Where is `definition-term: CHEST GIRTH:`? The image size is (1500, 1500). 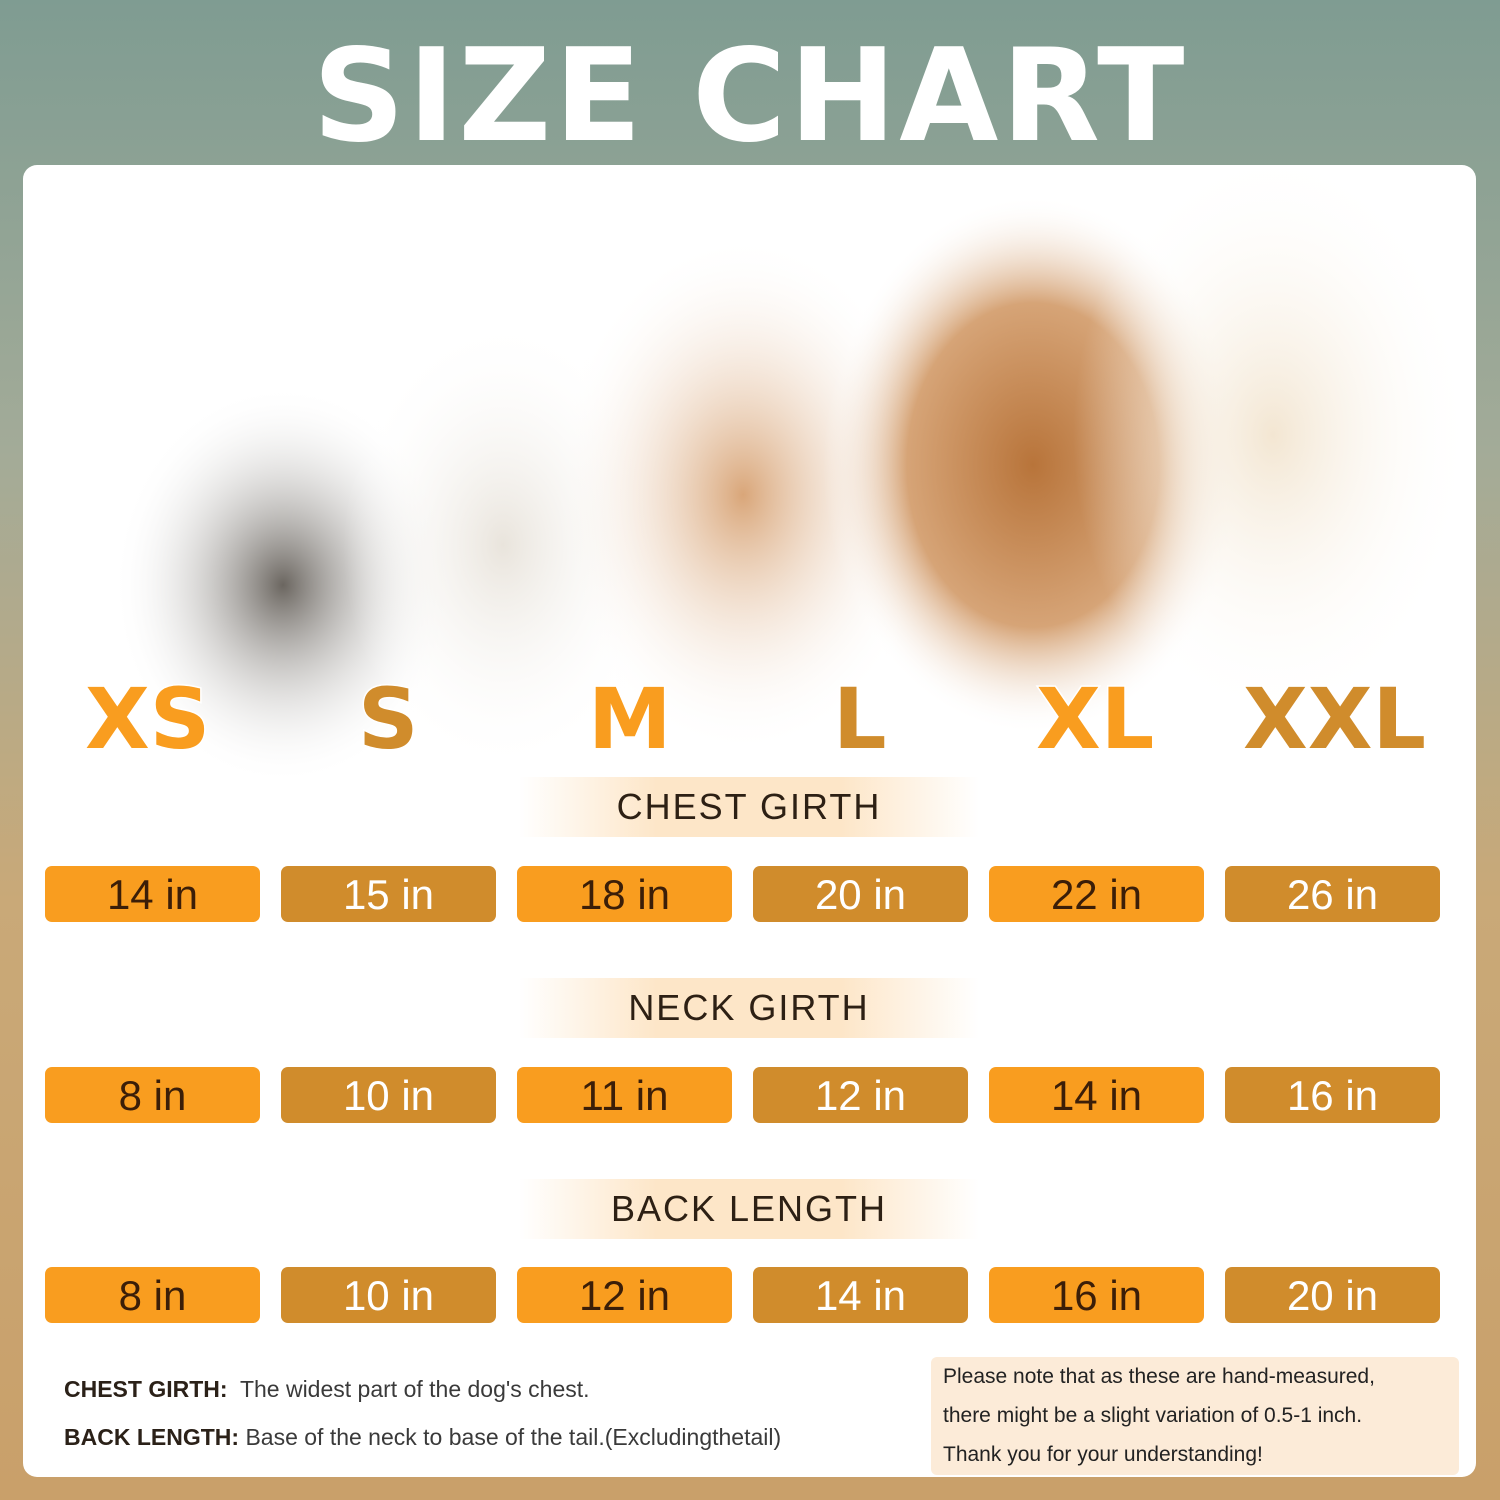 definition-term: CHEST GIRTH: is located at coordinates (146, 1389).